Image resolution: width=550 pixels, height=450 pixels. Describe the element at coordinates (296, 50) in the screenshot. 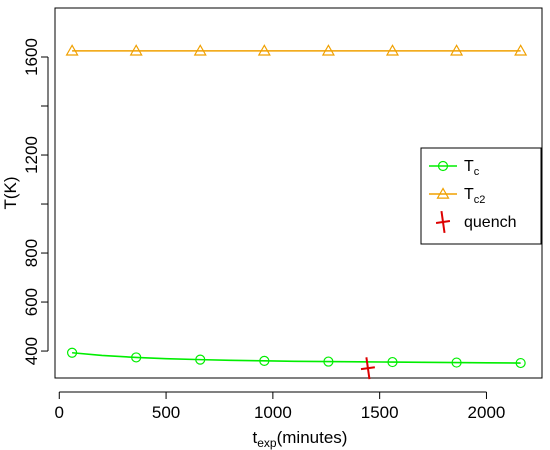

I see `series-tc2` at that location.